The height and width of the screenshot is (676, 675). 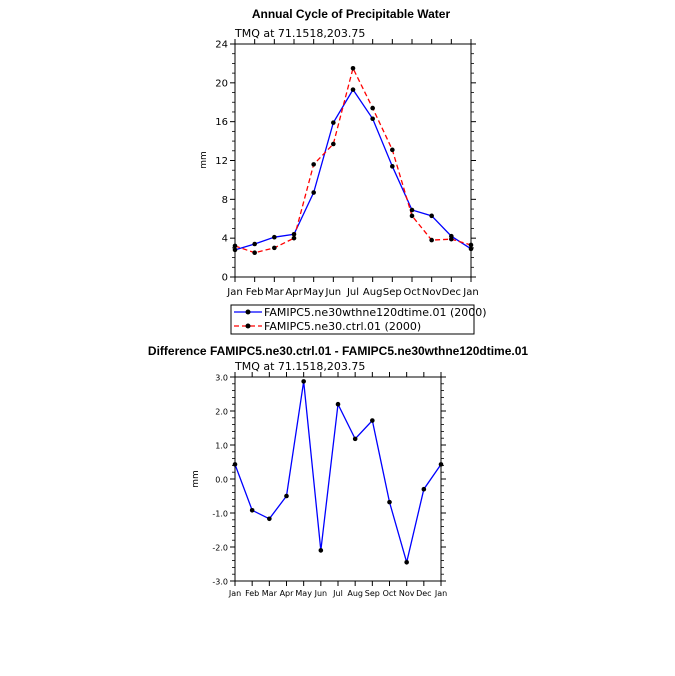 What do you see at coordinates (221, 45) in the screenshot?
I see `chart0-ytick-label: 24` at bounding box center [221, 45].